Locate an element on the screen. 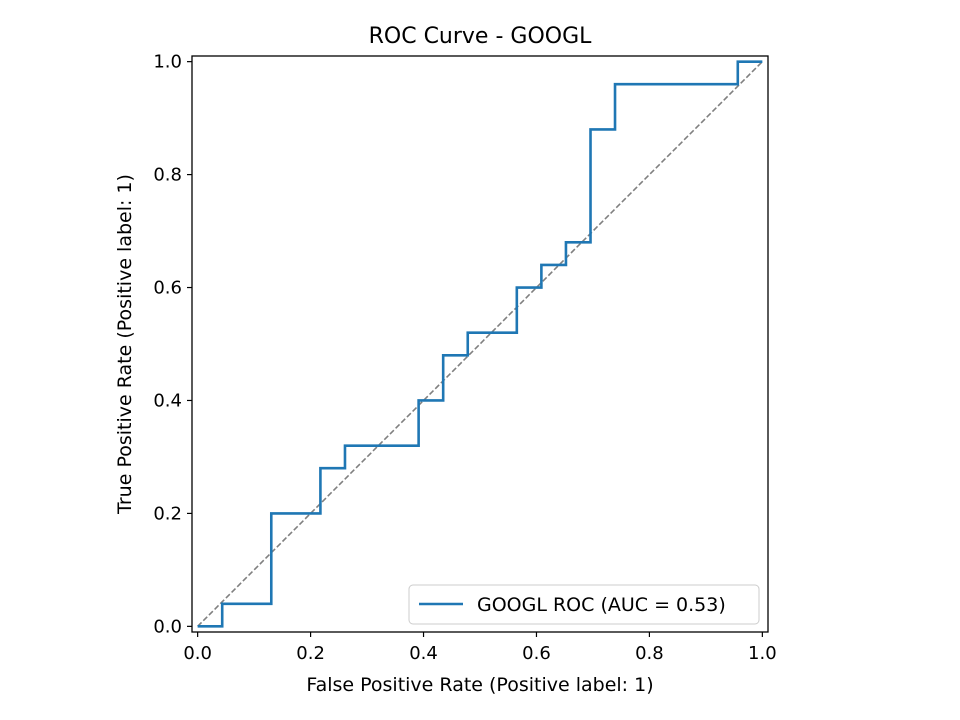 Image resolution: width=960 pixels, height=720 pixels. x-tick-label: 0.4 is located at coordinates (423, 653).